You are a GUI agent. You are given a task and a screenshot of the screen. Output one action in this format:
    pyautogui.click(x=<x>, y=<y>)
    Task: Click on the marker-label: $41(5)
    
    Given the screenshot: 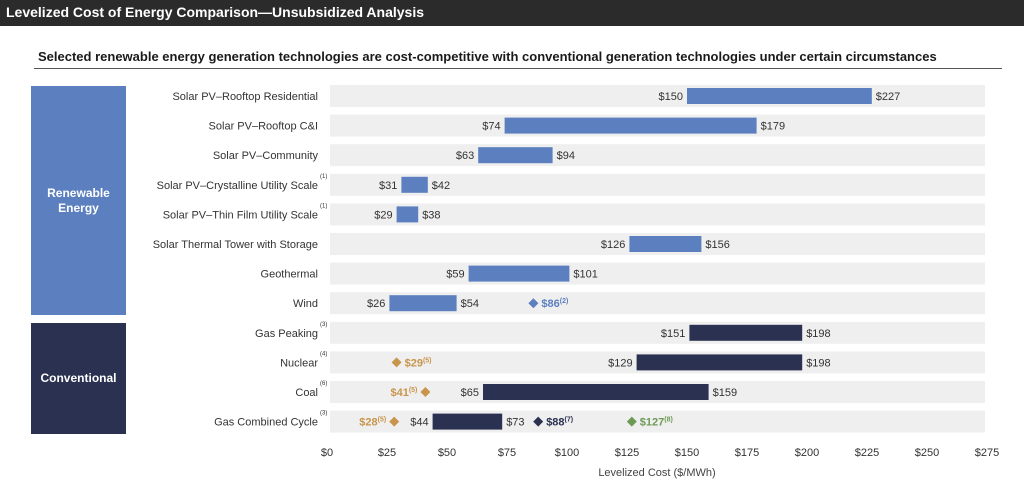 What is the action you would take?
    pyautogui.click(x=403, y=393)
    